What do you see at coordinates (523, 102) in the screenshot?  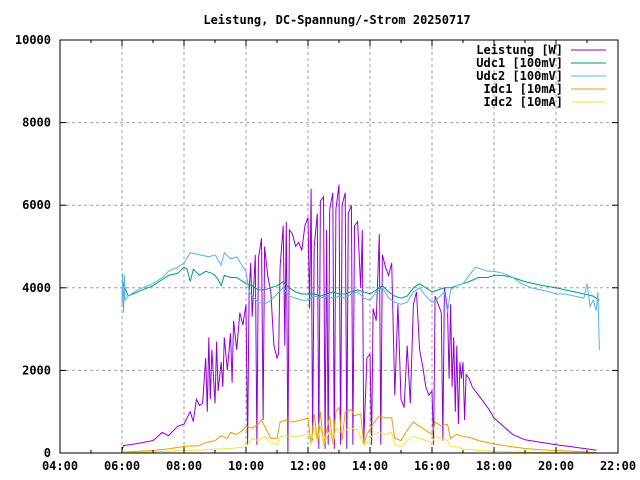 I see `legend-label: Idc2 [10mA]` at bounding box center [523, 102].